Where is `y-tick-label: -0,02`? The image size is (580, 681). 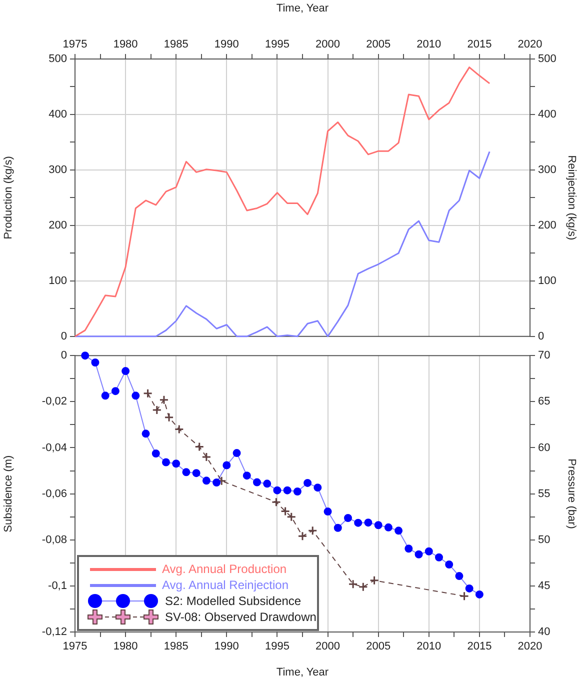 y-tick-label: -0,02 is located at coordinates (54, 402).